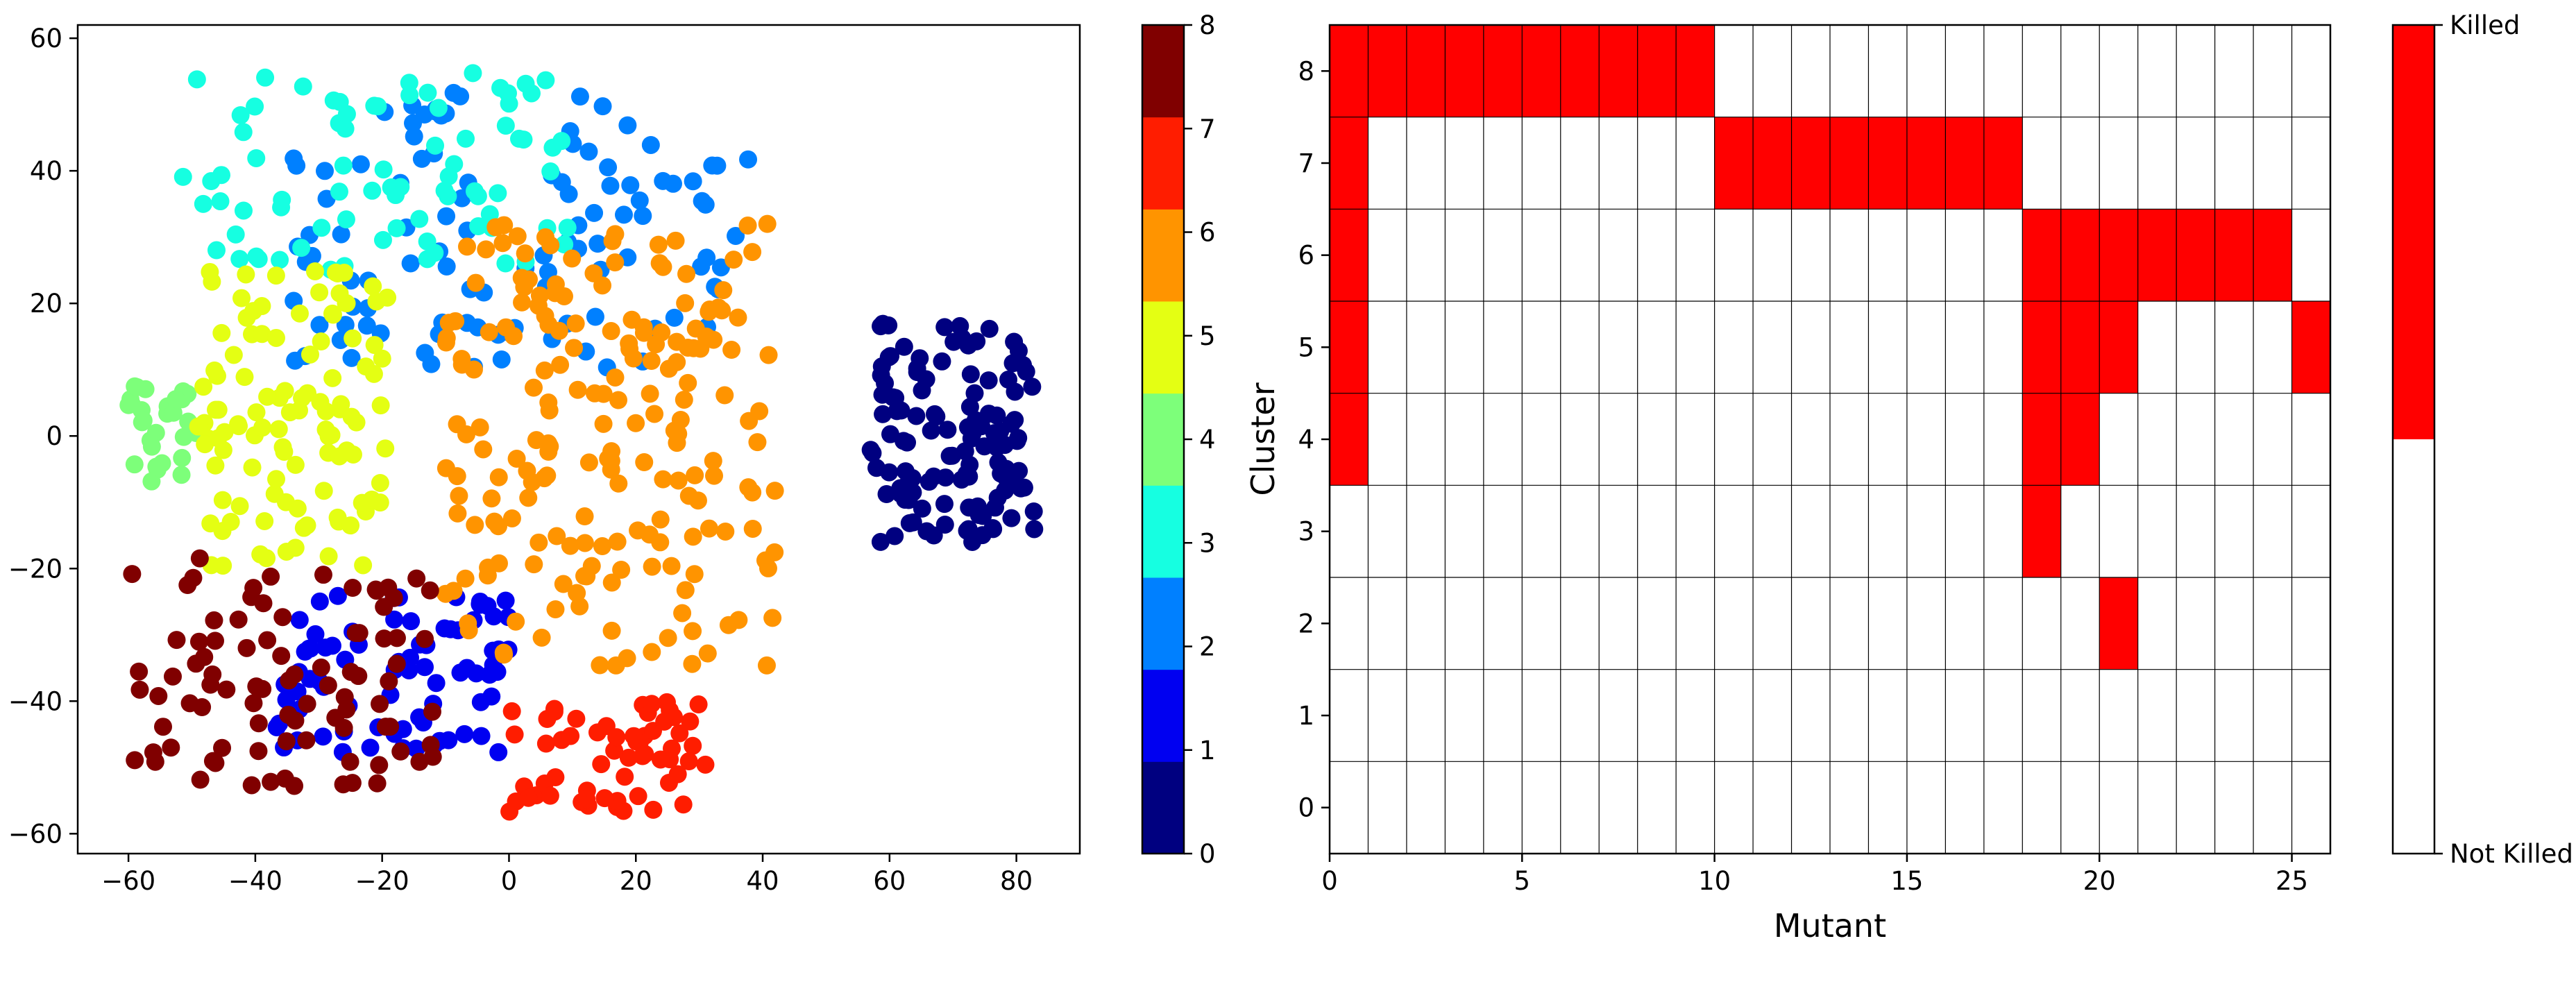  Describe the element at coordinates (1830, 926) in the screenshot. I see `heatmap-x-axis-label: Mutant` at that location.